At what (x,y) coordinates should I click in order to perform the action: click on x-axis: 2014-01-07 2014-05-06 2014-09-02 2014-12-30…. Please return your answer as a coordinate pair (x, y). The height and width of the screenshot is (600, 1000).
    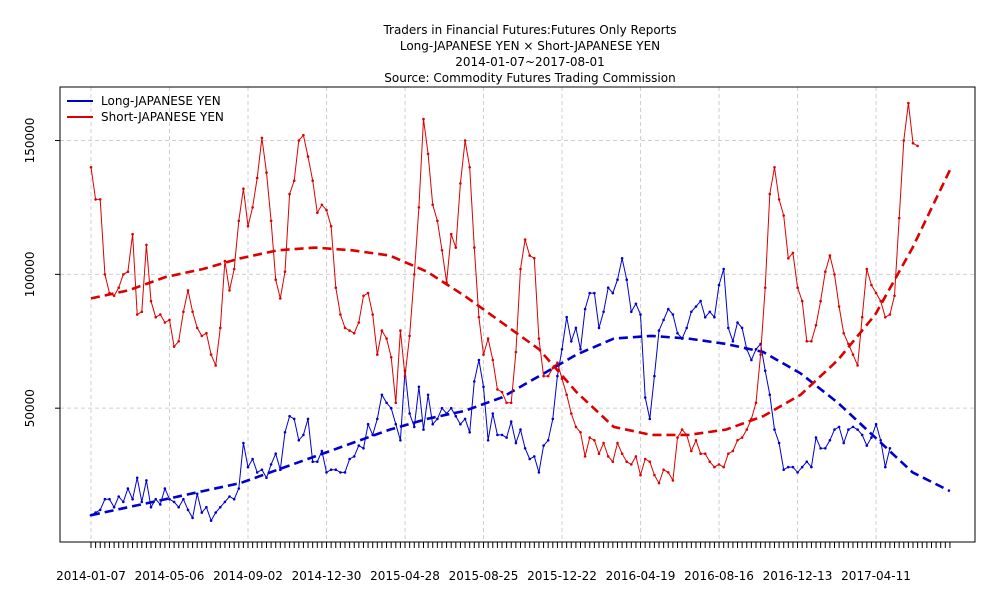
    Looking at the image, I should click on (503, 562).